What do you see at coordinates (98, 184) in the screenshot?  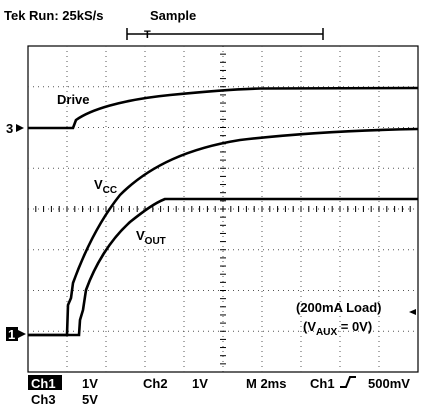 I see `vcc-v: V` at bounding box center [98, 184].